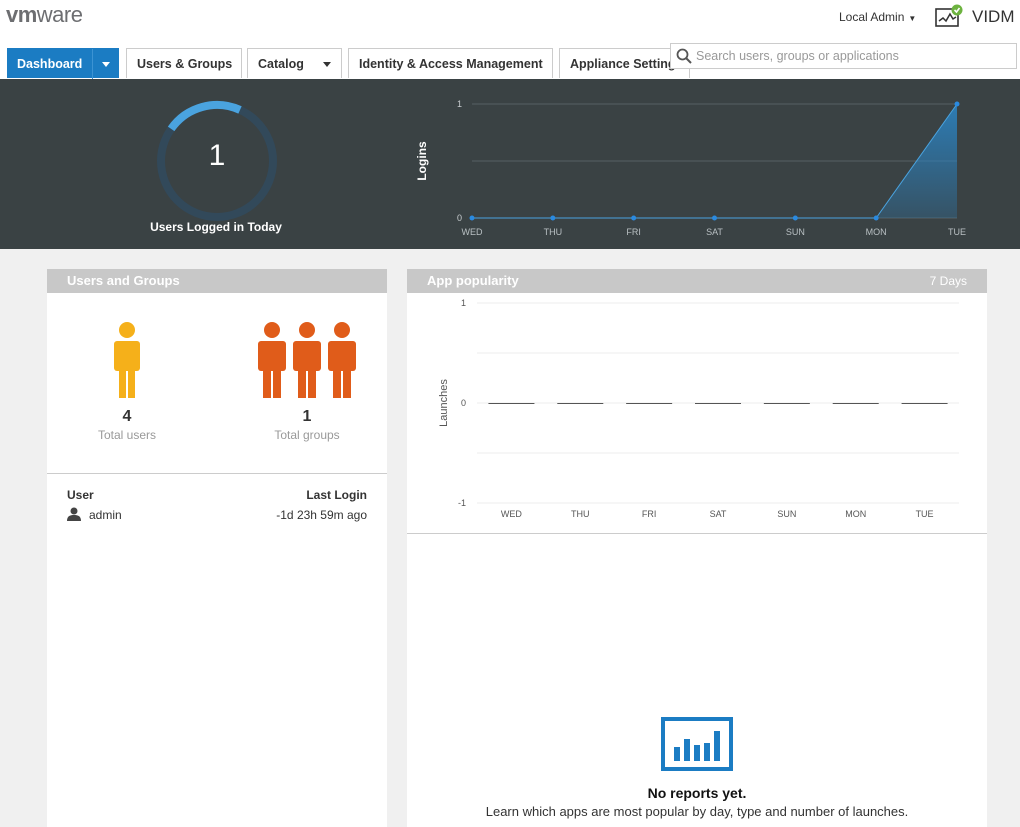  Describe the element at coordinates (422, 161) in the screenshot. I see `y-axis-label: Logins` at that location.